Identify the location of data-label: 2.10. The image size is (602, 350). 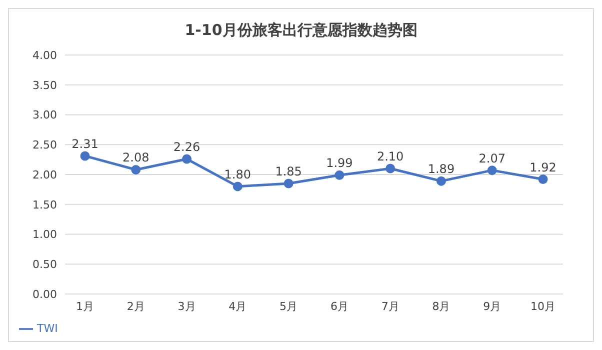
(390, 157).